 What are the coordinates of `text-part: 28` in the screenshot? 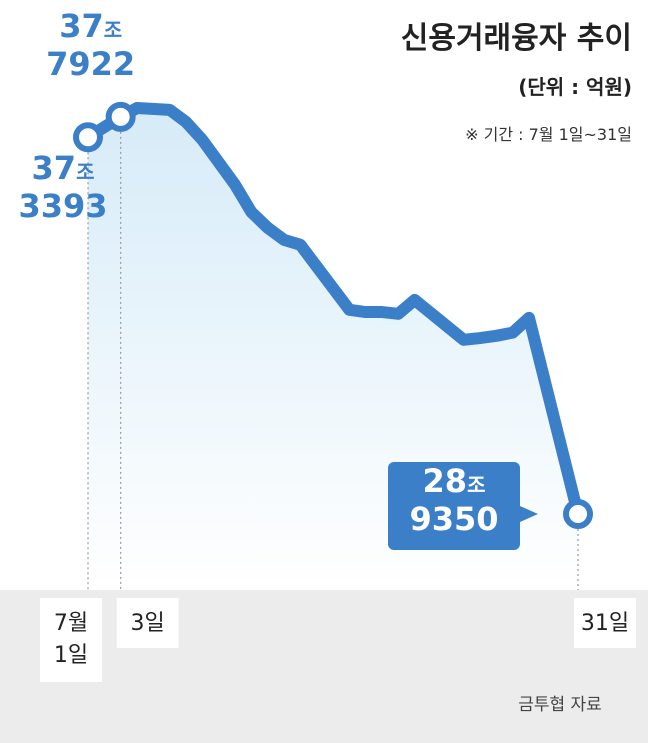 It's located at (445, 481).